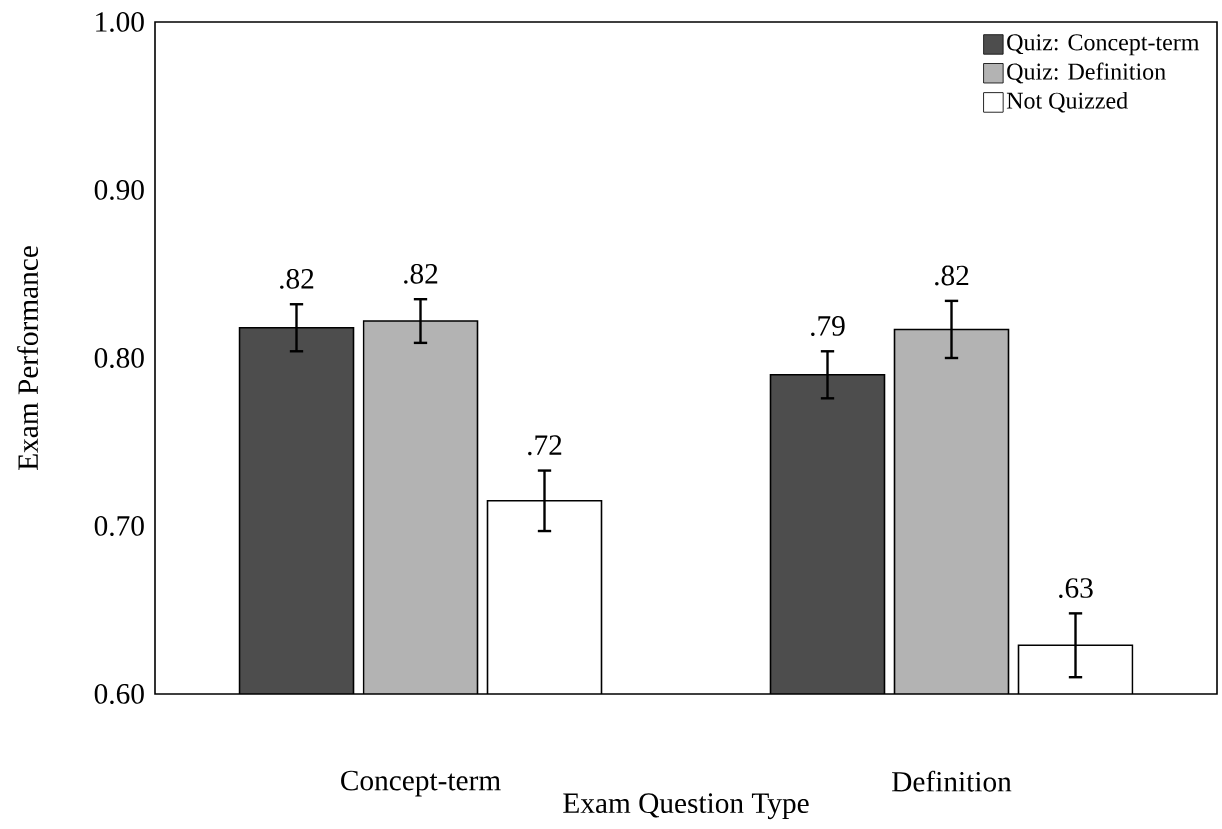 Image resolution: width=1222 pixels, height=829 pixels. What do you see at coordinates (1076, 588) in the screenshot?
I see `data-label: .63` at bounding box center [1076, 588].